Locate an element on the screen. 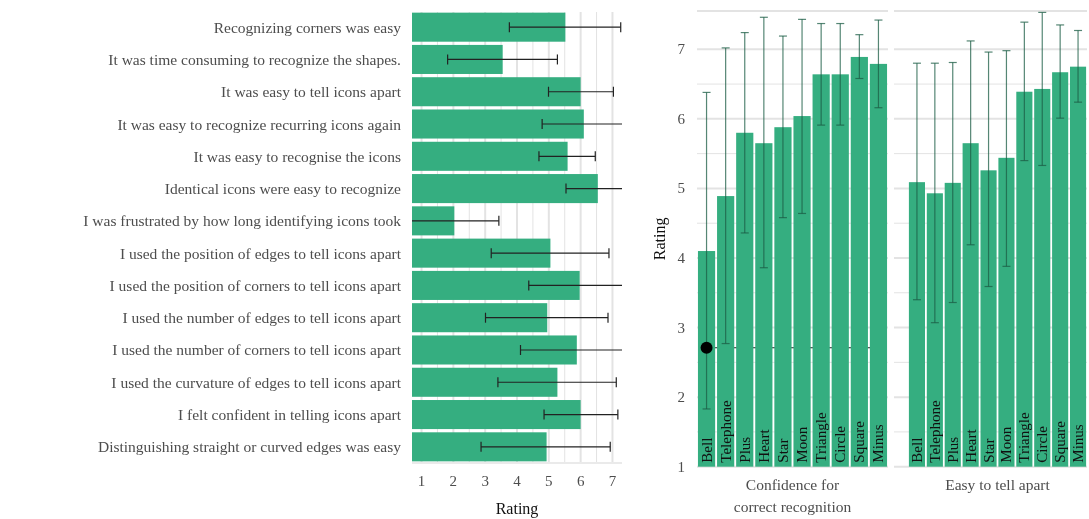  x-tick-label: 4 is located at coordinates (517, 481).